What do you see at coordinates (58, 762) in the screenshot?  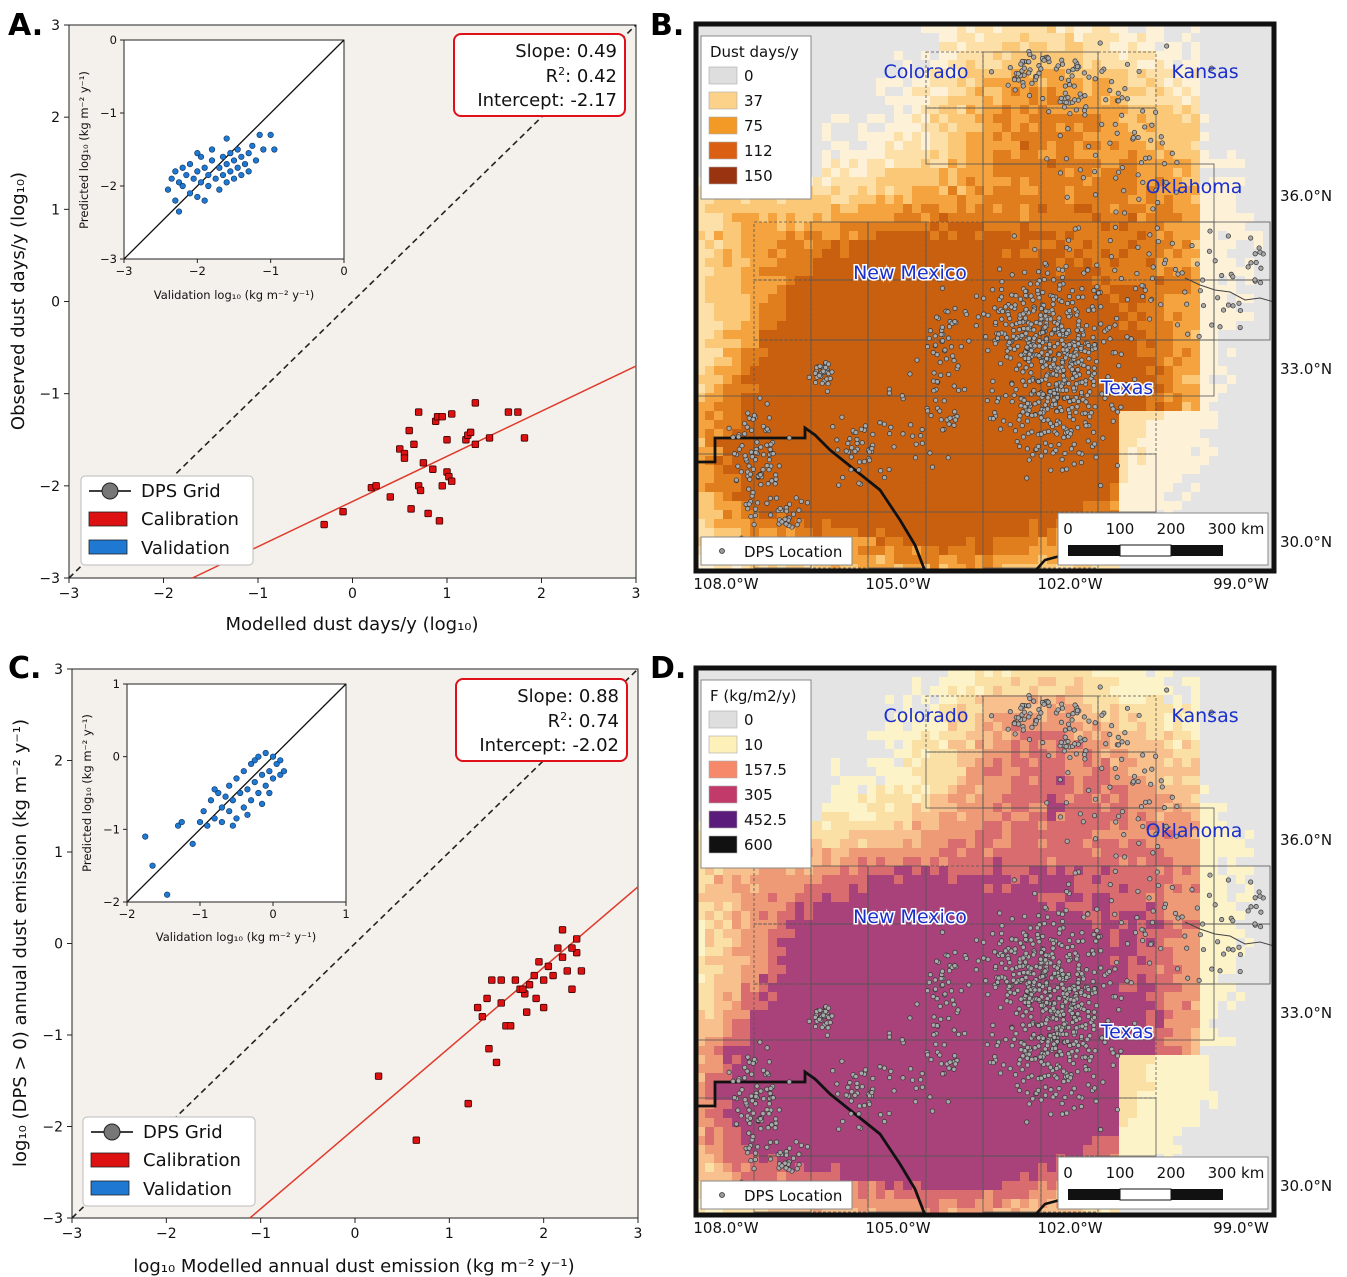 I see `y-tick-label: 2` at bounding box center [58, 762].